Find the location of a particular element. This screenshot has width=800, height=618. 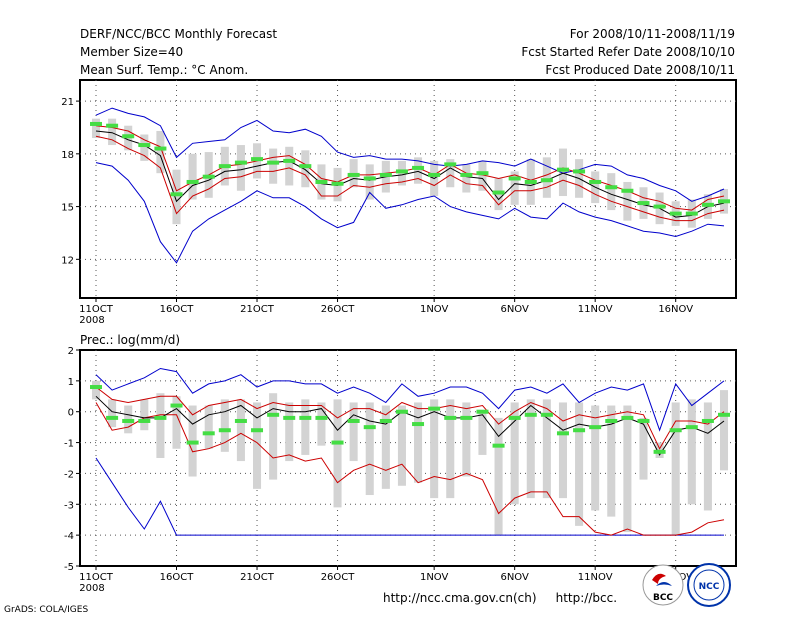

bcc-logo: BCC is located at coordinates (663, 585).